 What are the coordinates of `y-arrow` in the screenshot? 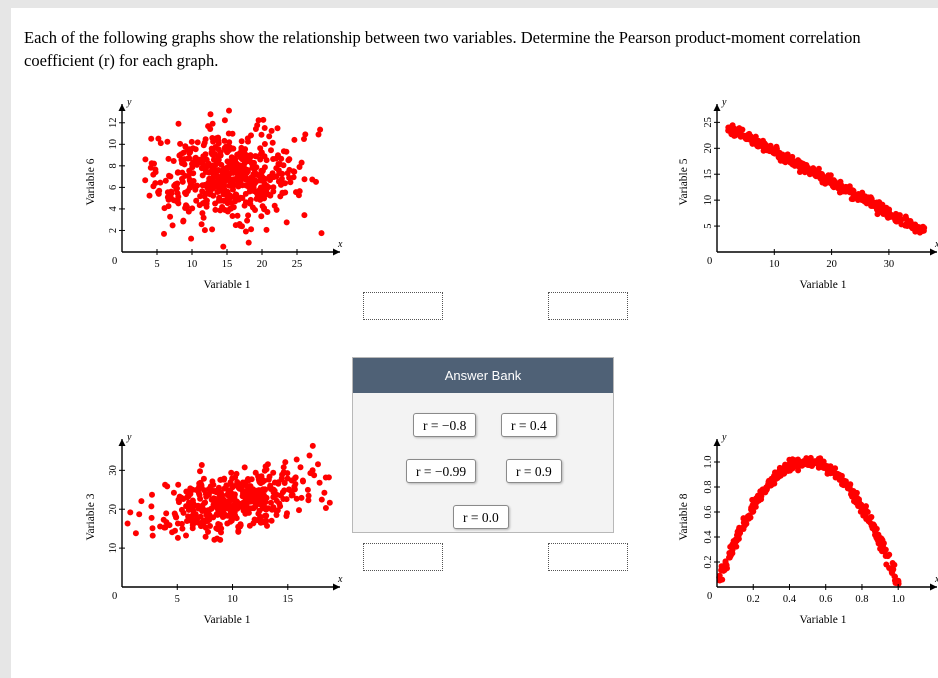 It's located at (717, 107).